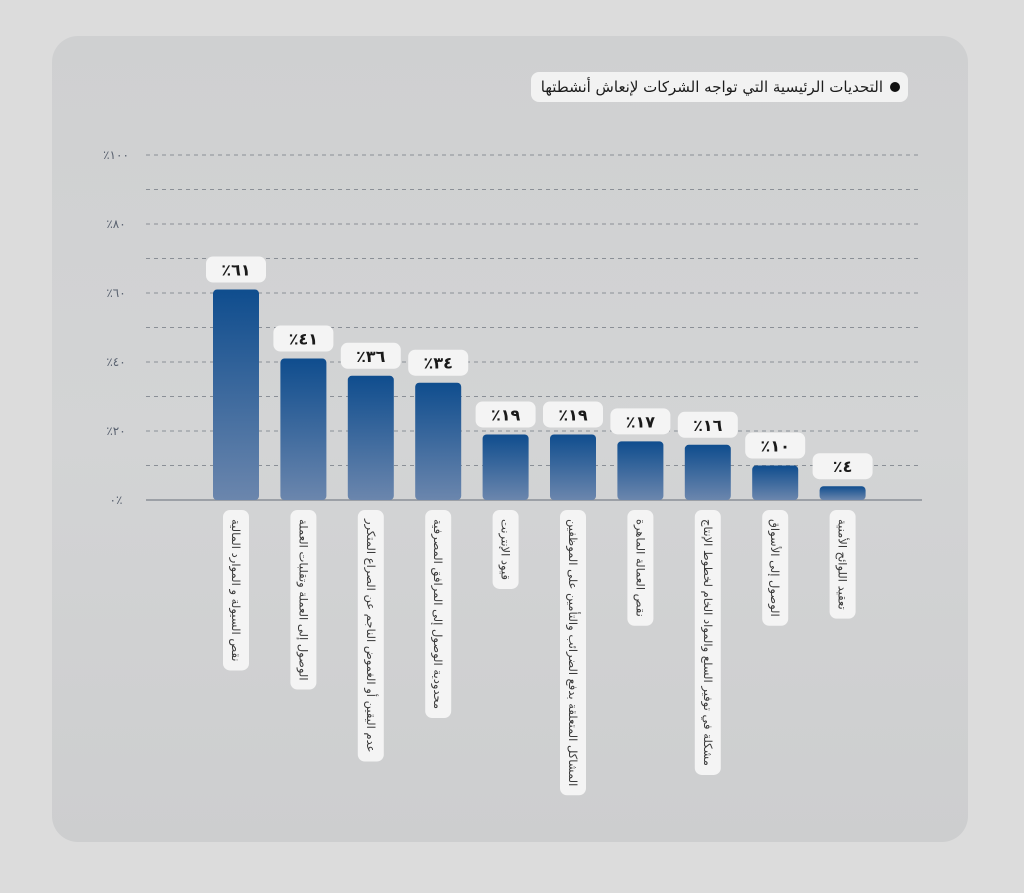  Describe the element at coordinates (115, 362) in the screenshot. I see `y-tick-label: ٪٤٠` at that location.